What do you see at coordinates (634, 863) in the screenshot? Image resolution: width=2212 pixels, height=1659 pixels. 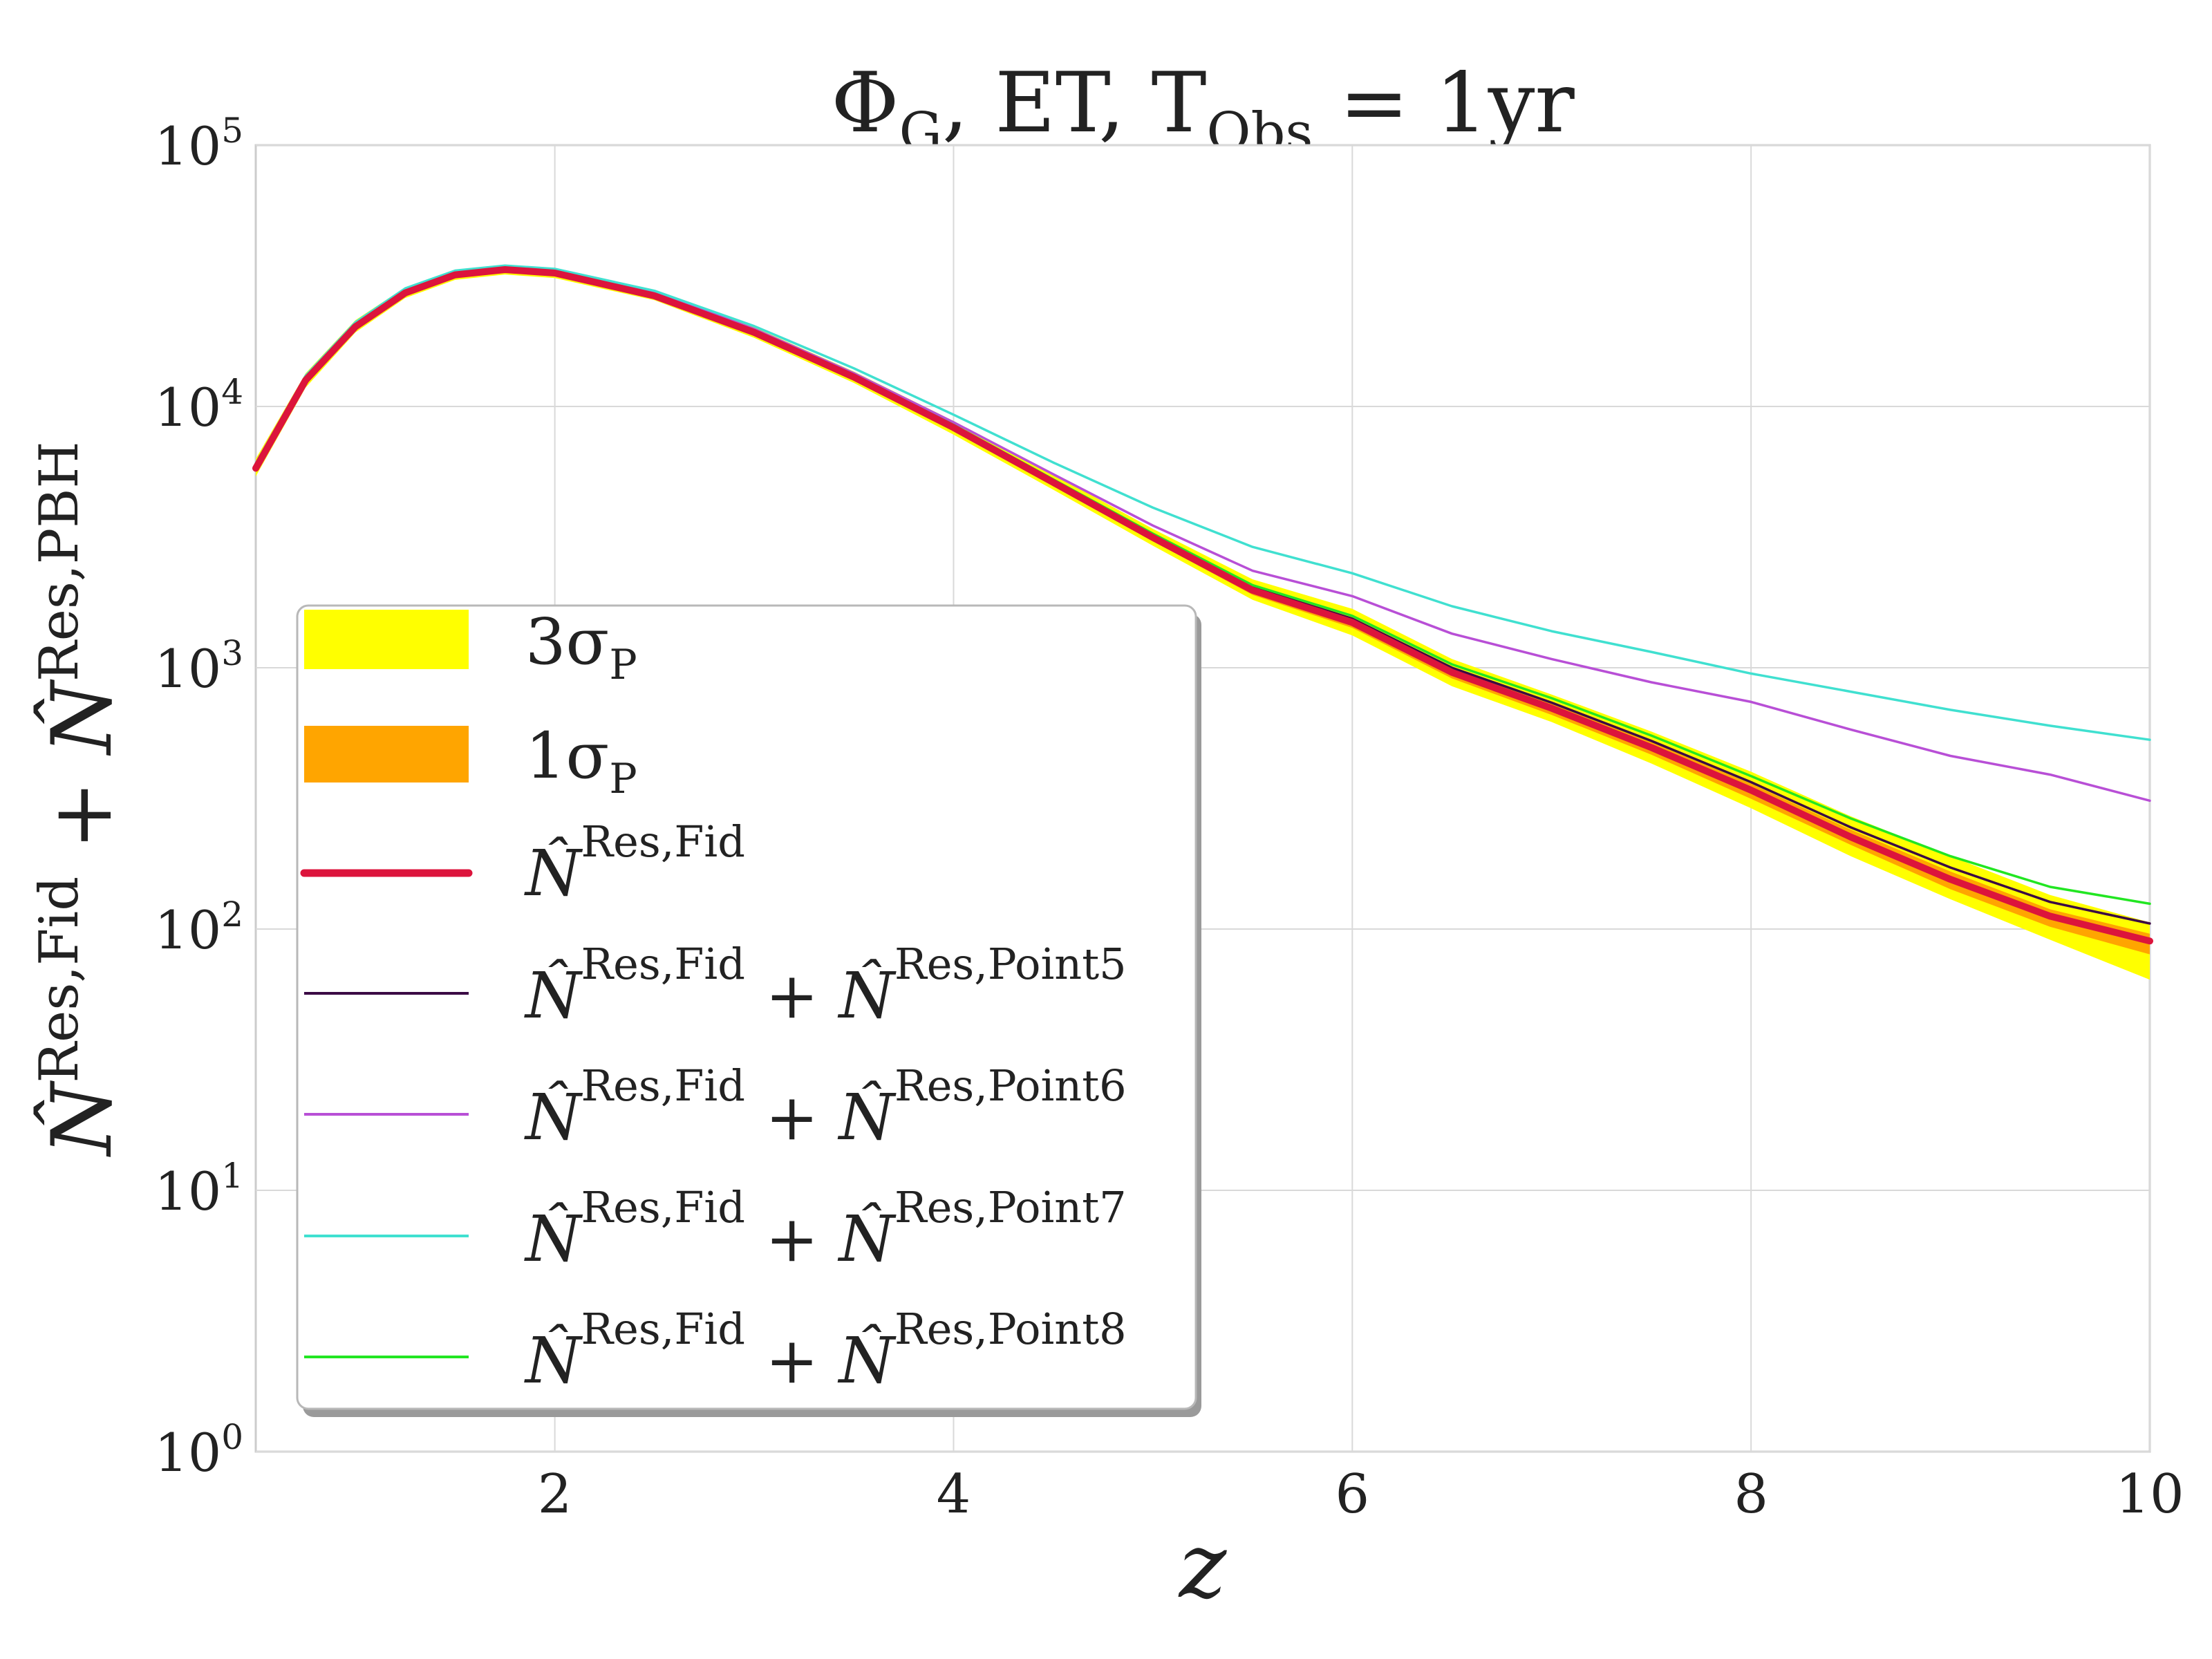 I see `legend-label-fid: N̂Res,Fid` at bounding box center [634, 863].